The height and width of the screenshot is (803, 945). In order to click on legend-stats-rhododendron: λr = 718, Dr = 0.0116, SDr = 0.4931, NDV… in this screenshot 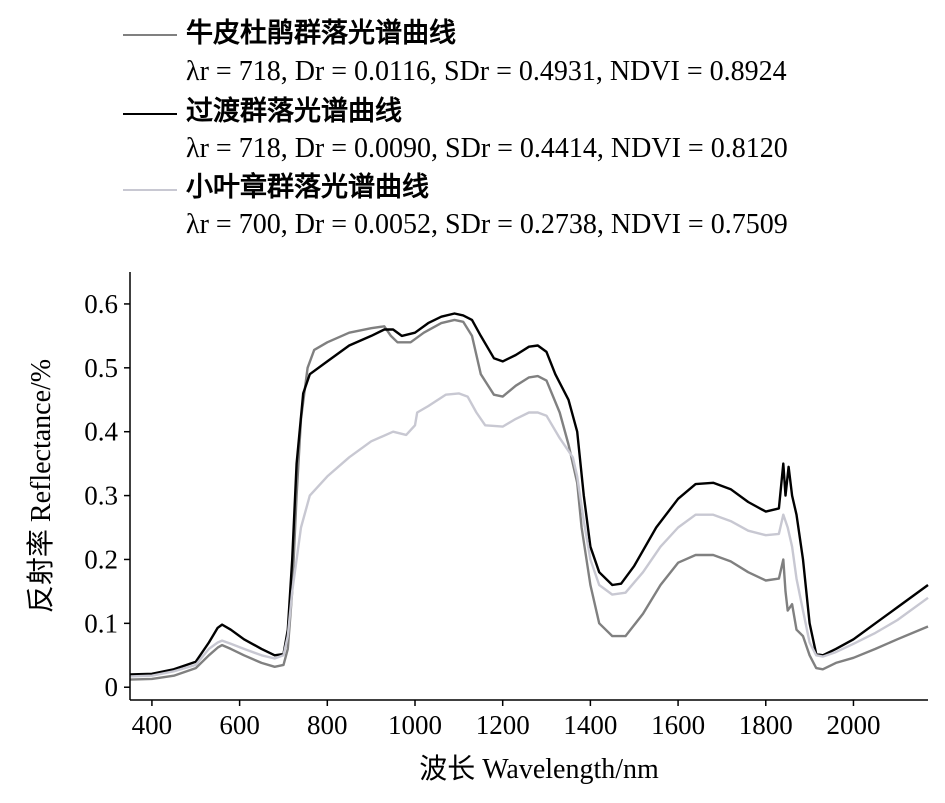, I will do `click(486, 71)`.